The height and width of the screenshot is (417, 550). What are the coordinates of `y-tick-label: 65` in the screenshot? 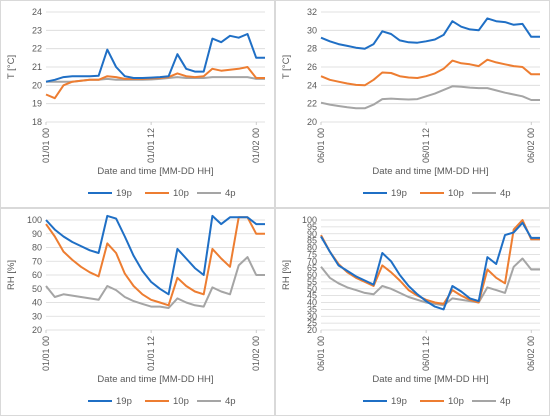 It's located at (312, 268).